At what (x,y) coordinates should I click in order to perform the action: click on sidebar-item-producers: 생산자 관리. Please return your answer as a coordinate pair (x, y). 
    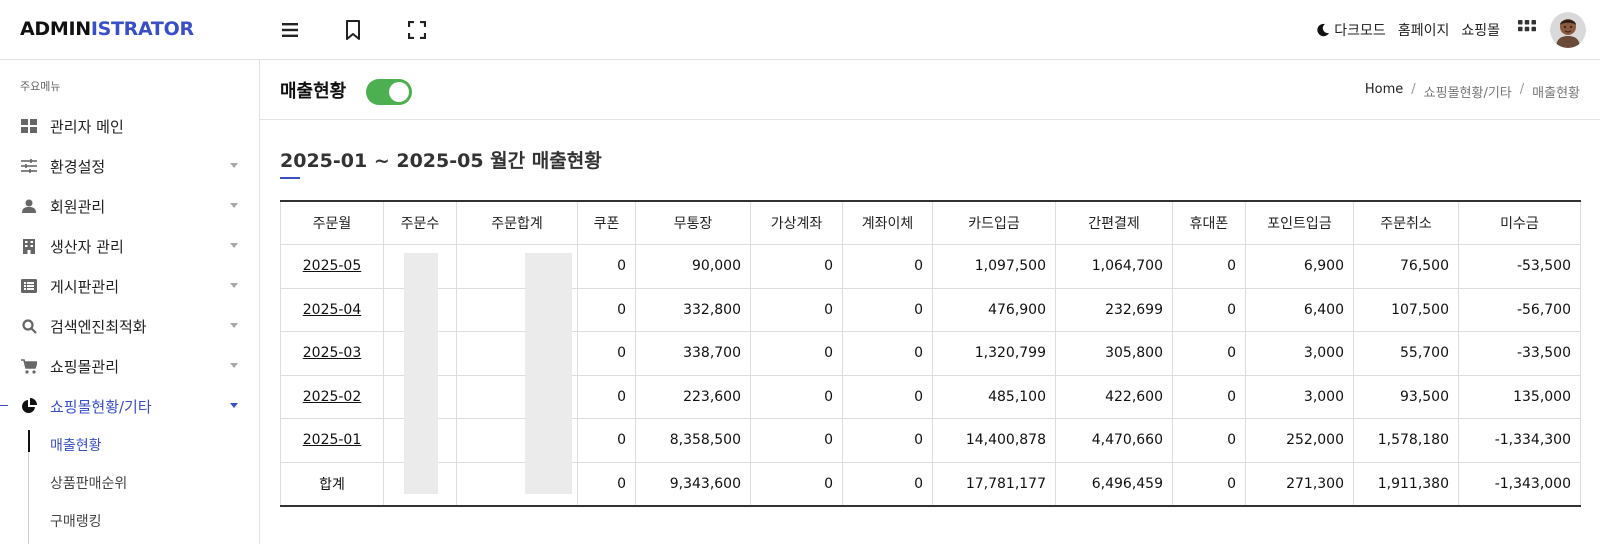
    Looking at the image, I should click on (129, 246).